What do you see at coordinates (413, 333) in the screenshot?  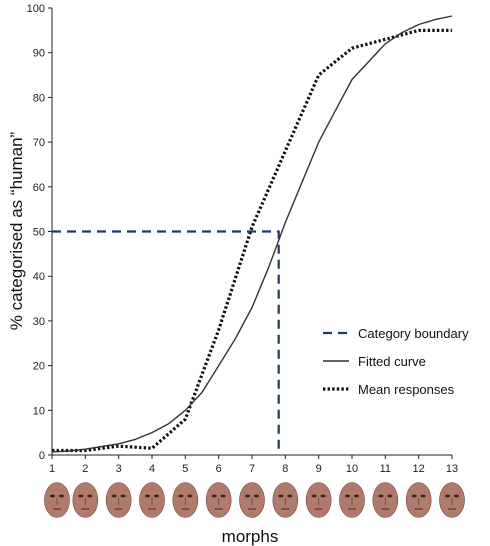 I see `legend-label: Category boundary` at bounding box center [413, 333].